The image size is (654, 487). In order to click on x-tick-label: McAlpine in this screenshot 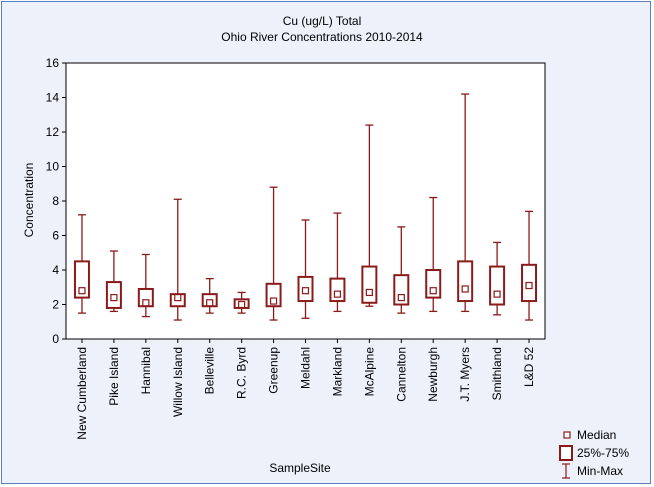, I will do `click(369, 372)`.